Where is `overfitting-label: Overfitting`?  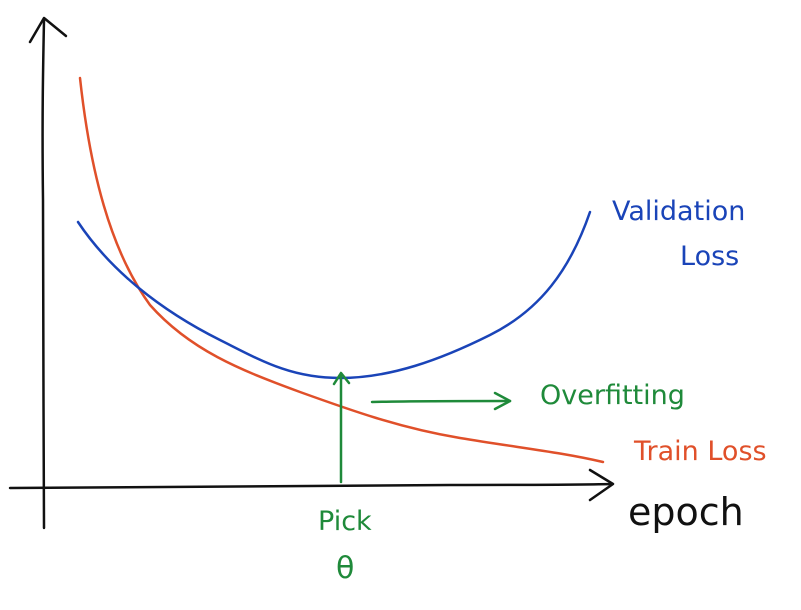 overfitting-label: Overfitting is located at coordinates (612, 395).